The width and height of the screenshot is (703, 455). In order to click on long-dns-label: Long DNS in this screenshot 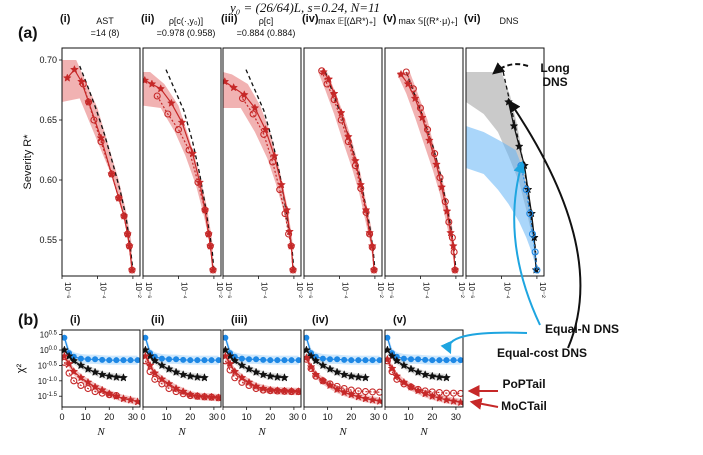, I will do `click(554, 75)`.